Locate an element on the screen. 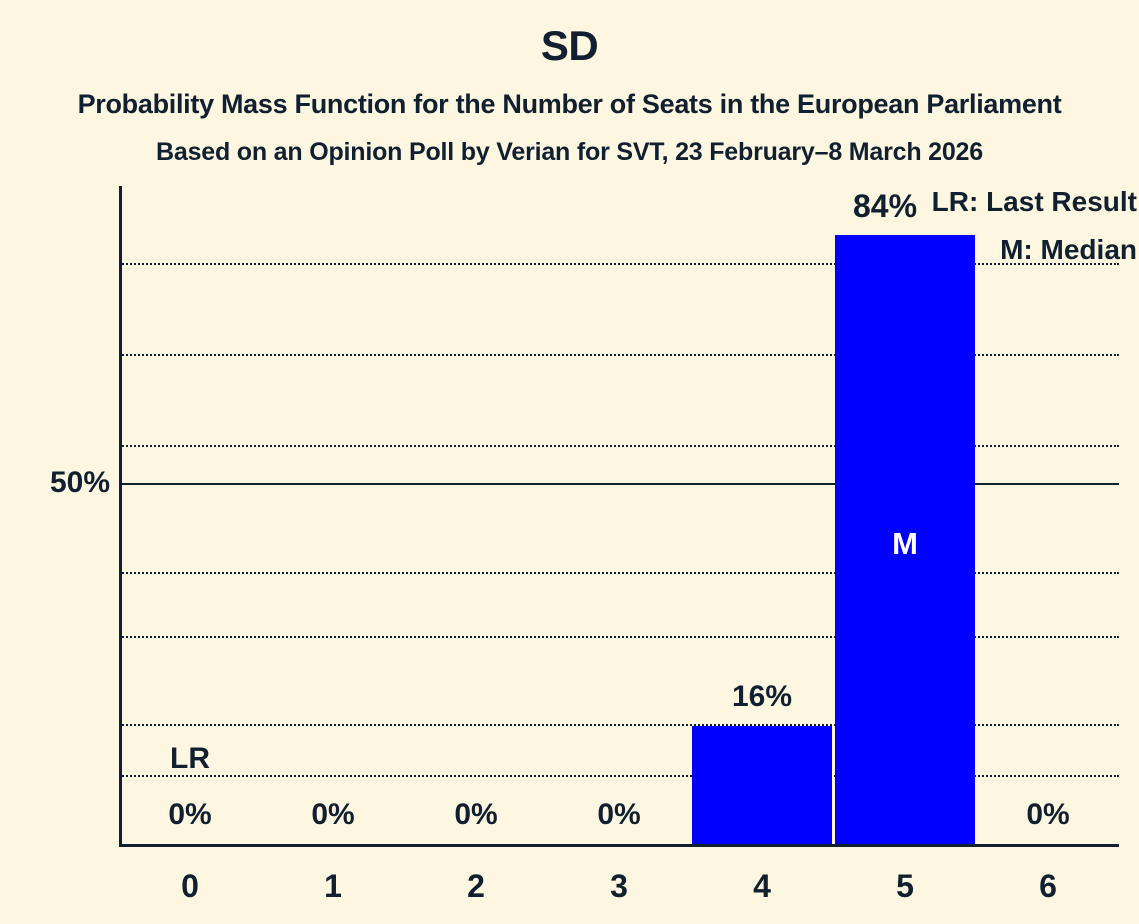  y-axis-line is located at coordinates (120, 516).